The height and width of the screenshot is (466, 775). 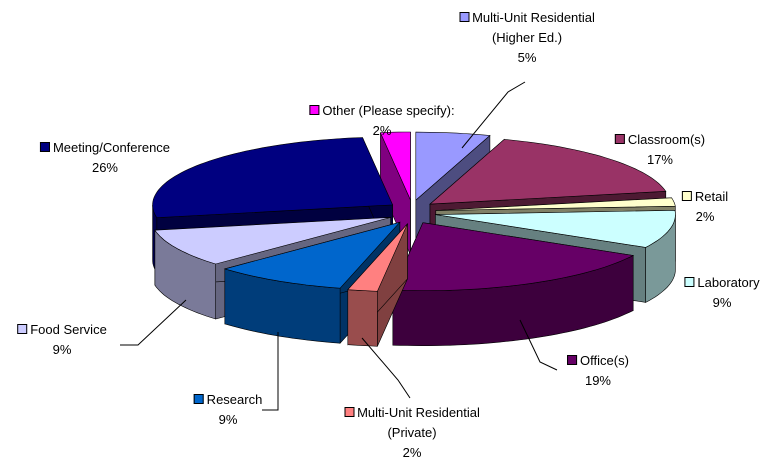 I want to click on slice-label: Other (Please specify): 2%, so click(x=382, y=121).